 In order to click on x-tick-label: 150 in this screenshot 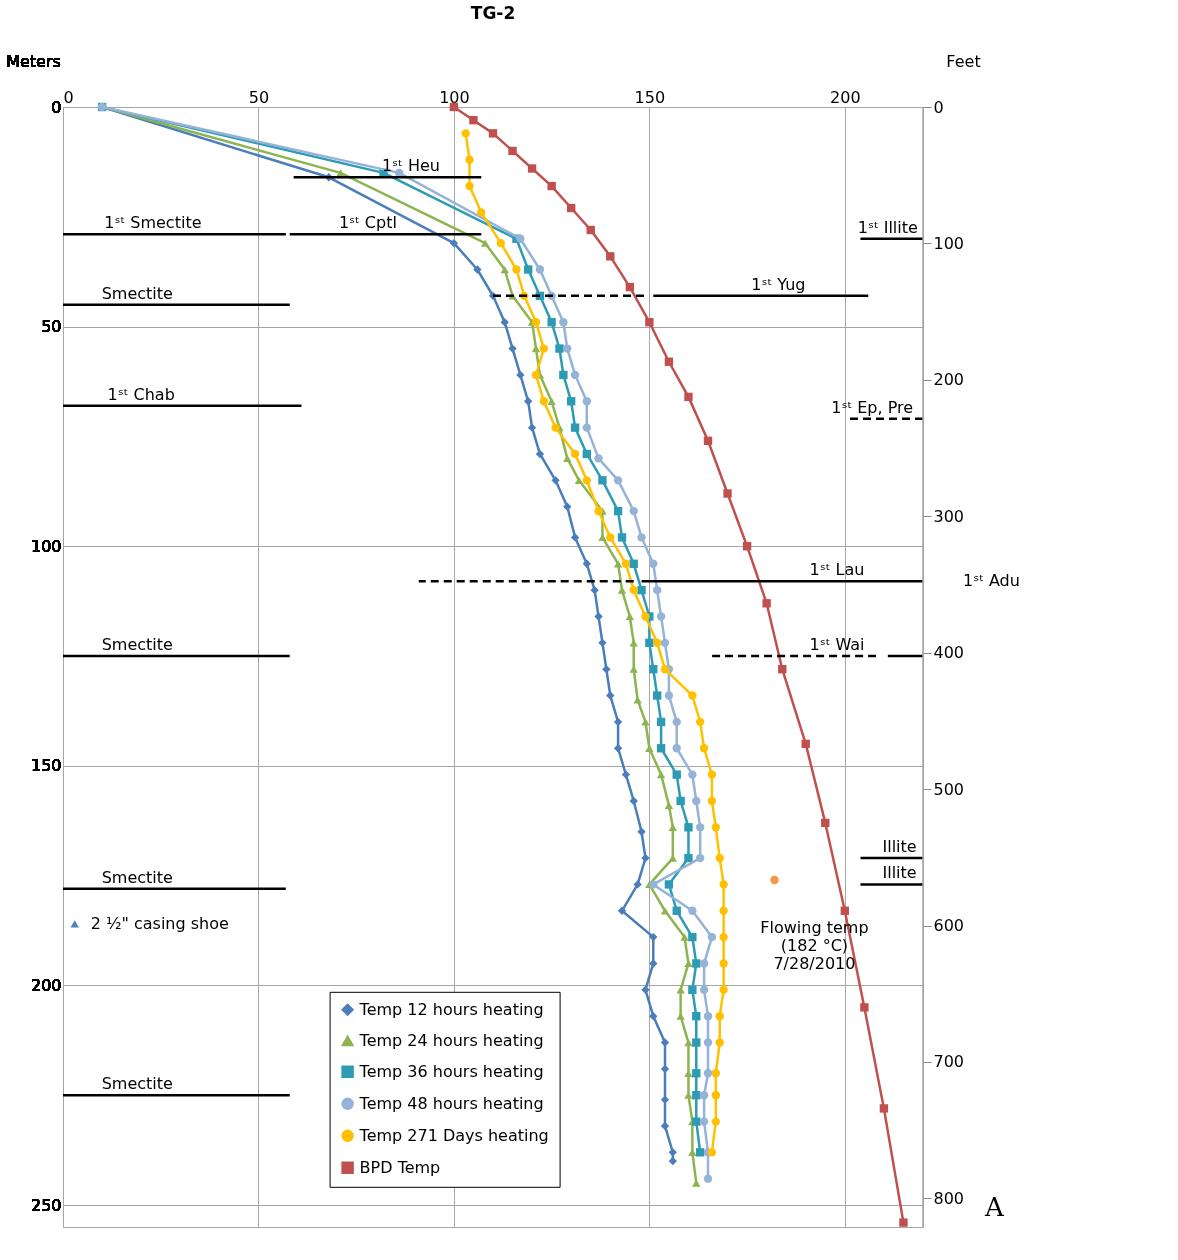, I will do `click(650, 97)`.